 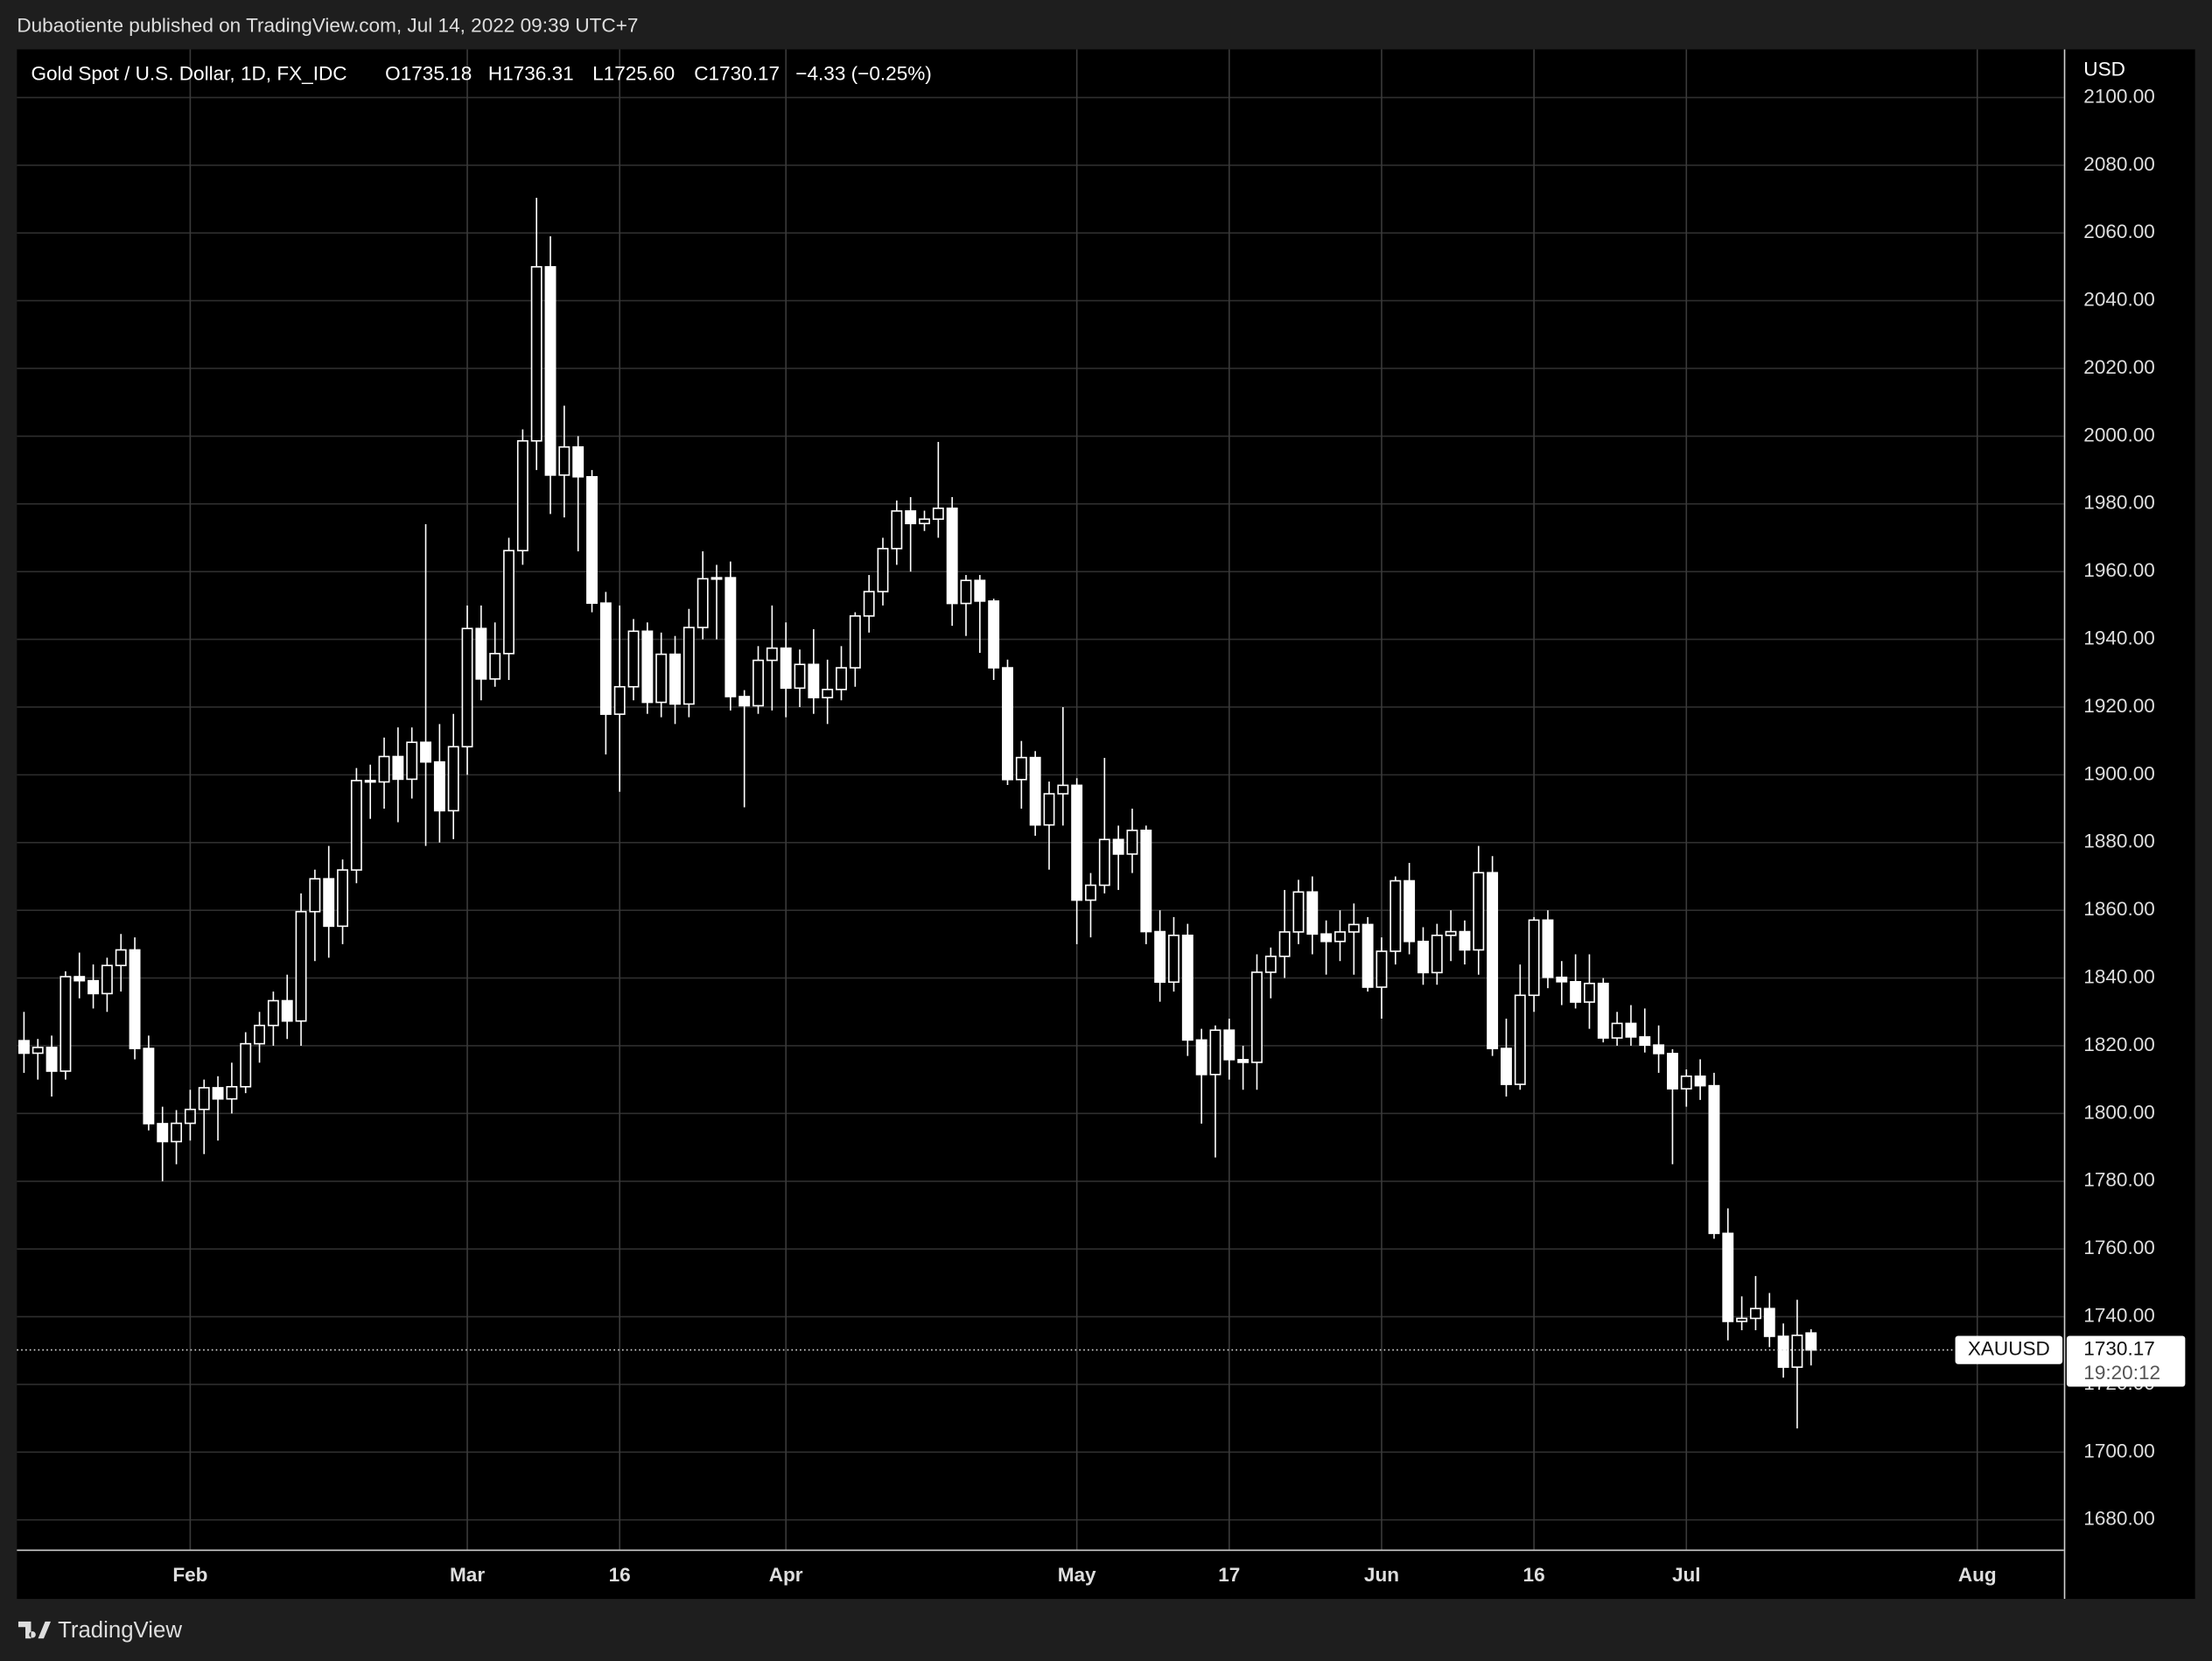 I want to click on brand-name: TradingView, so click(x=120, y=1630).